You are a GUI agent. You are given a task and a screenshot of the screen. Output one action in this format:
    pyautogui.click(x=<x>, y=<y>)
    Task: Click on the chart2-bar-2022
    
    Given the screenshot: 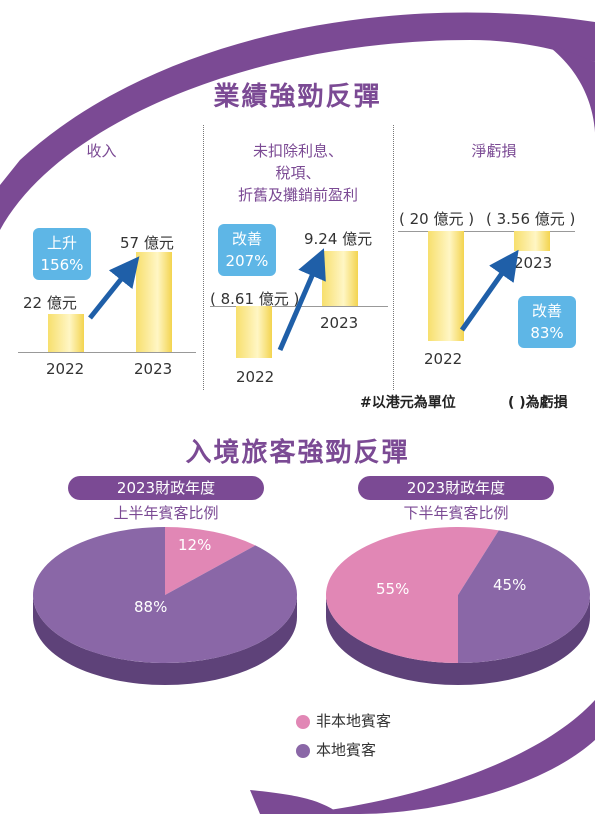 What is the action you would take?
    pyautogui.click(x=254, y=332)
    